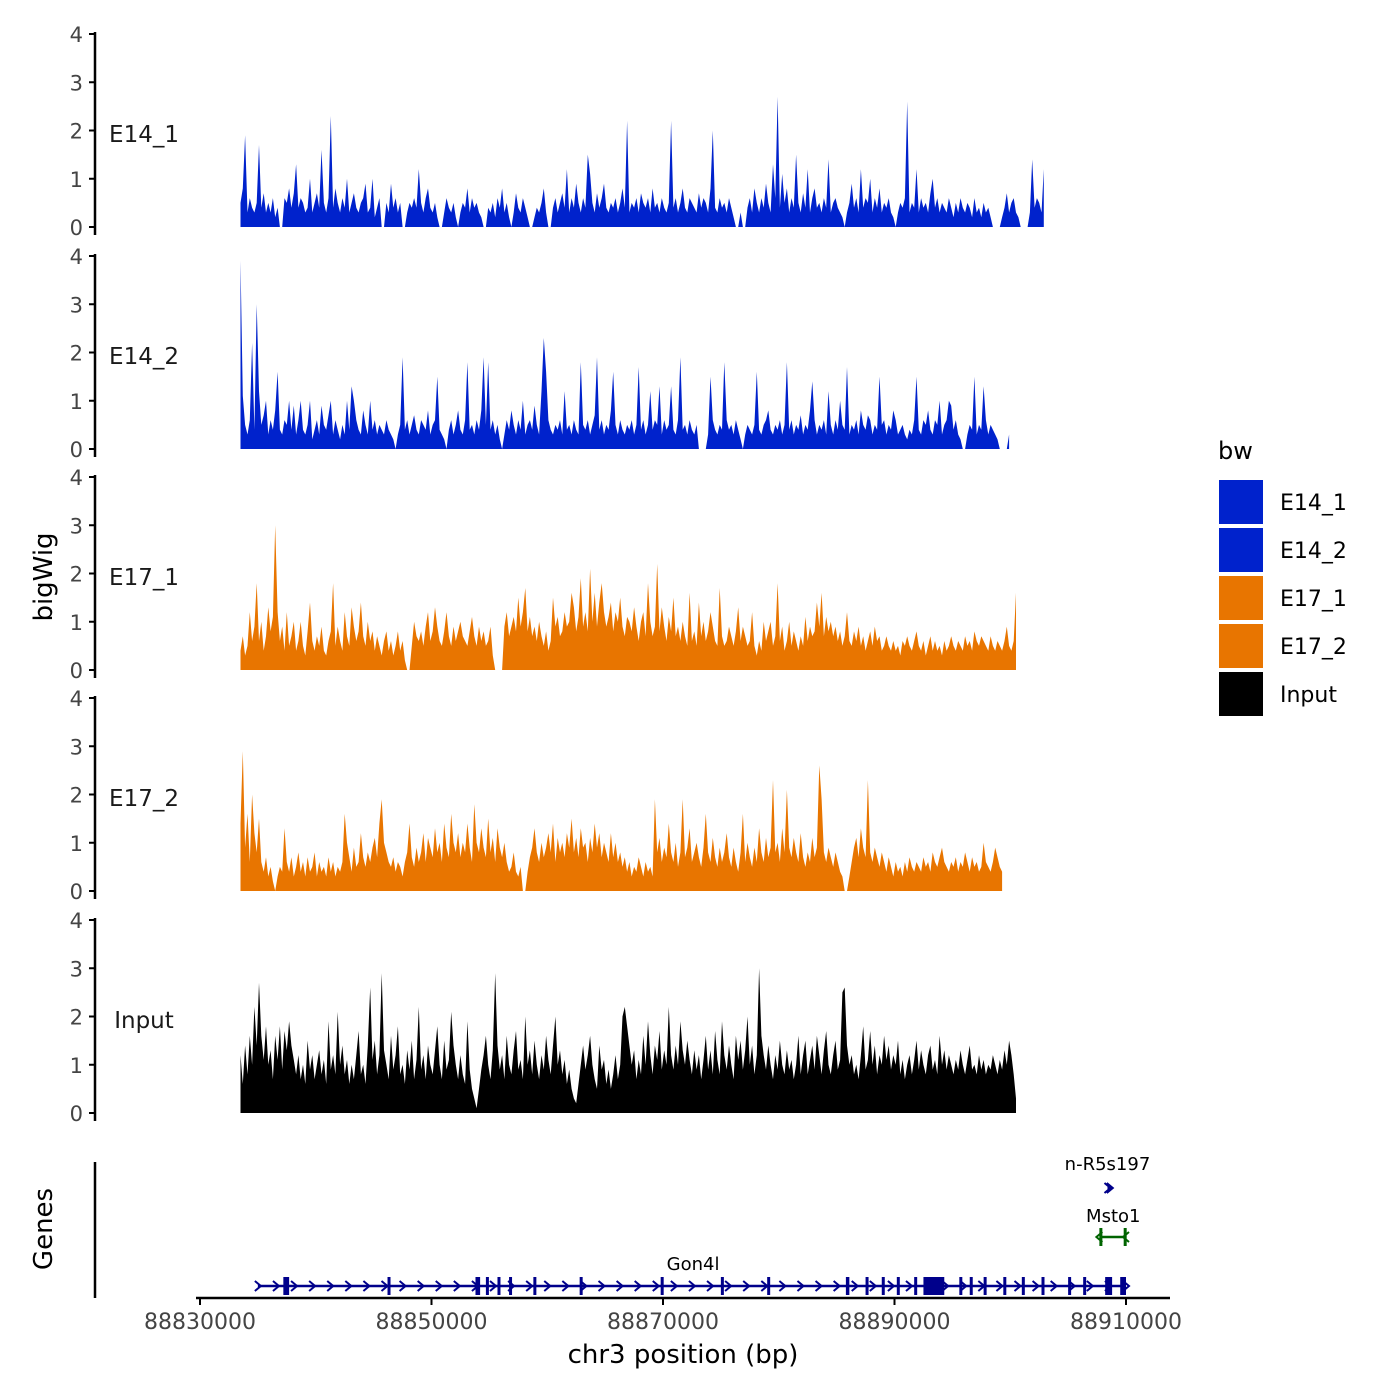 The width and height of the screenshot is (1400, 1400). I want to click on gene-n-R5s197: n-R5s197, so click(1108, 1174).